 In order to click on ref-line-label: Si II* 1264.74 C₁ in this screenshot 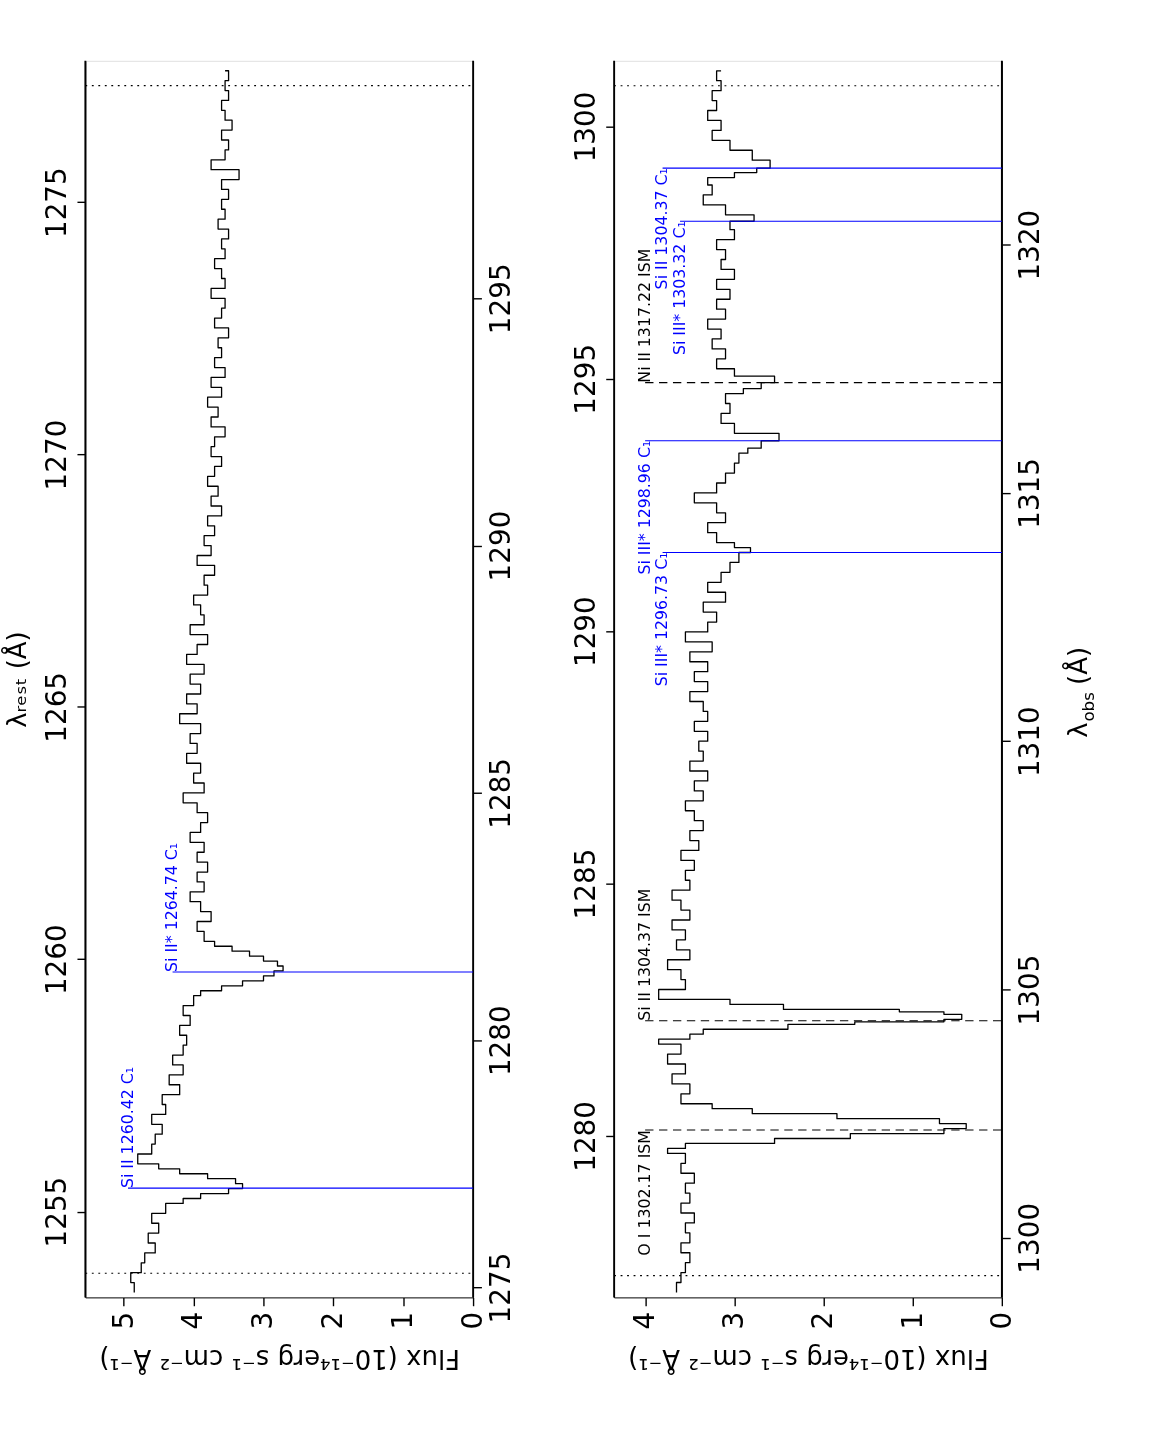, I will do `click(172, 907)`.